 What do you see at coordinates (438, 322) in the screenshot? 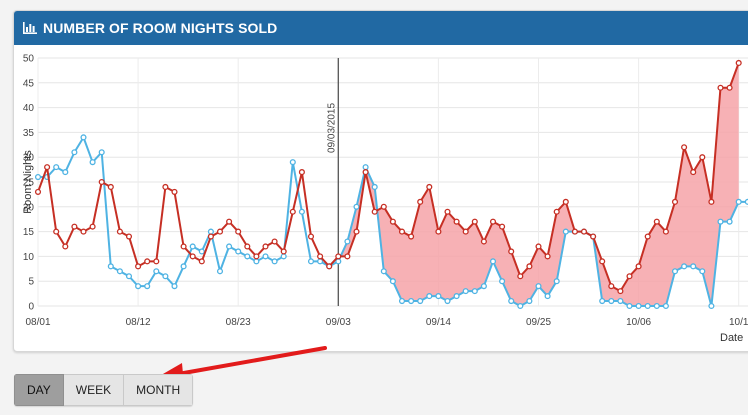
I see `x-tick-label: 09/14` at bounding box center [438, 322].